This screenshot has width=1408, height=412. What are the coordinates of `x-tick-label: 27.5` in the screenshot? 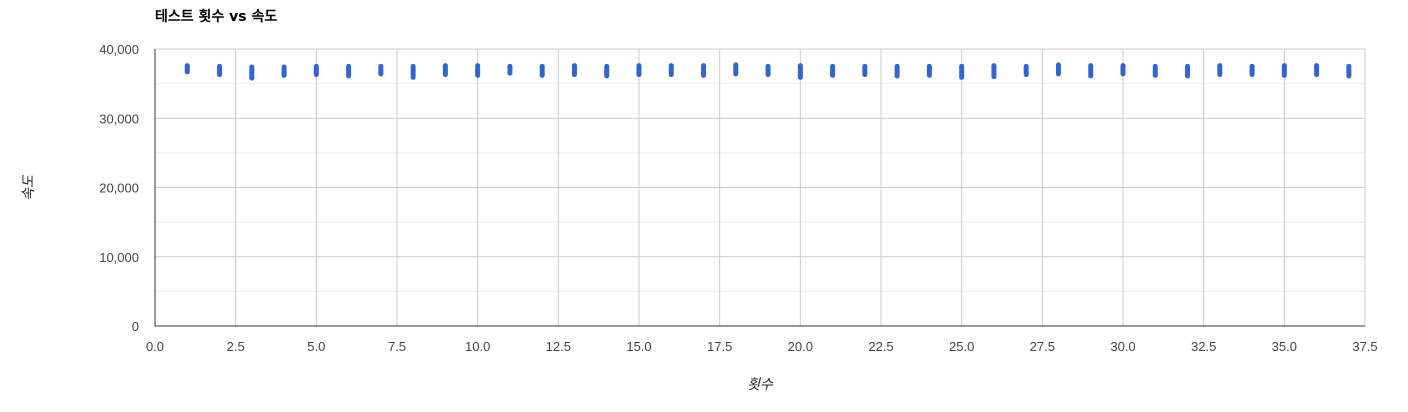 It's located at (1042, 346).